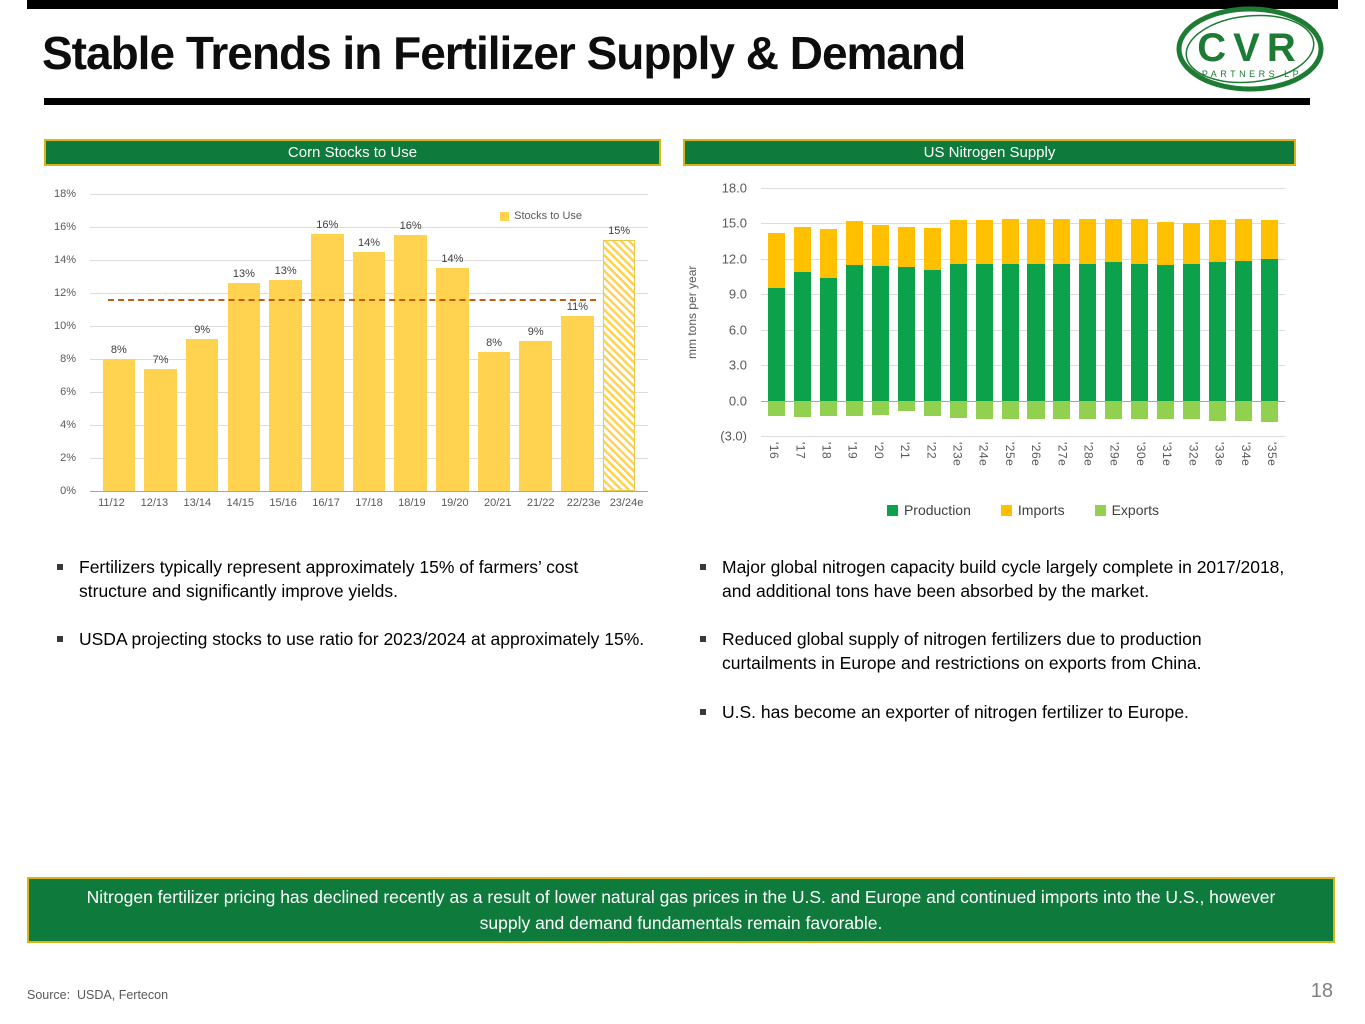 This screenshot has height=1024, width=1365. Describe the element at coordinates (737, 365) in the screenshot. I see `y-tick-label: 3.0` at that location.